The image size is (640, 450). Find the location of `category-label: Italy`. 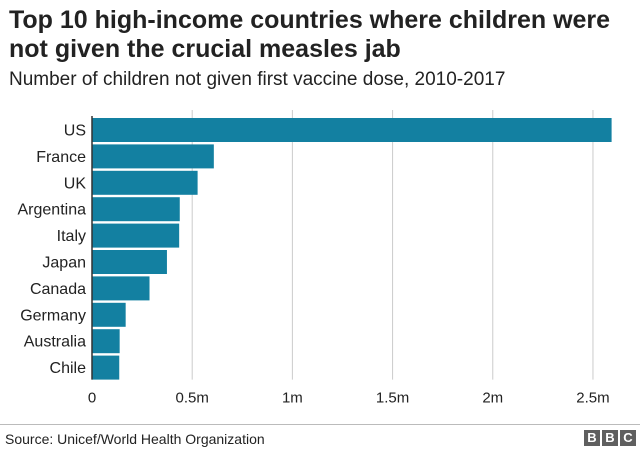

category-label: Italy is located at coordinates (71, 236).